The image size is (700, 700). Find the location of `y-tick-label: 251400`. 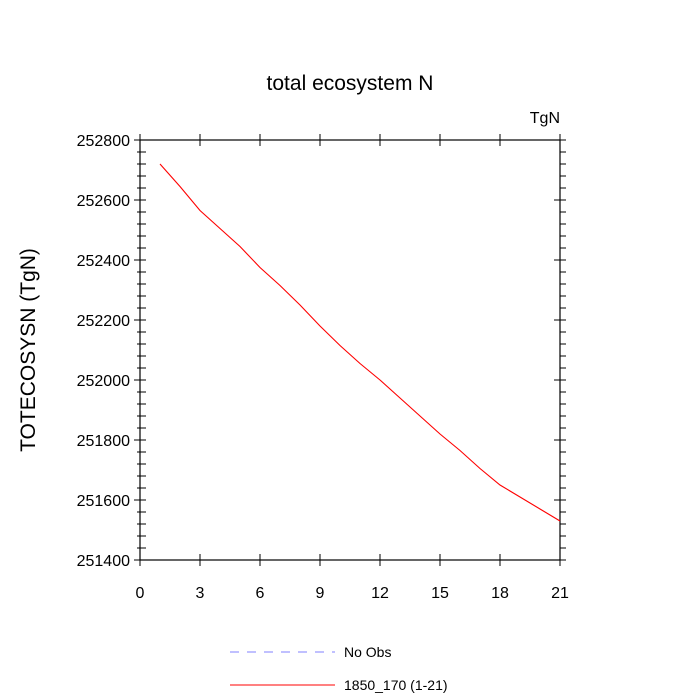

y-tick-label: 251400 is located at coordinates (103, 561).